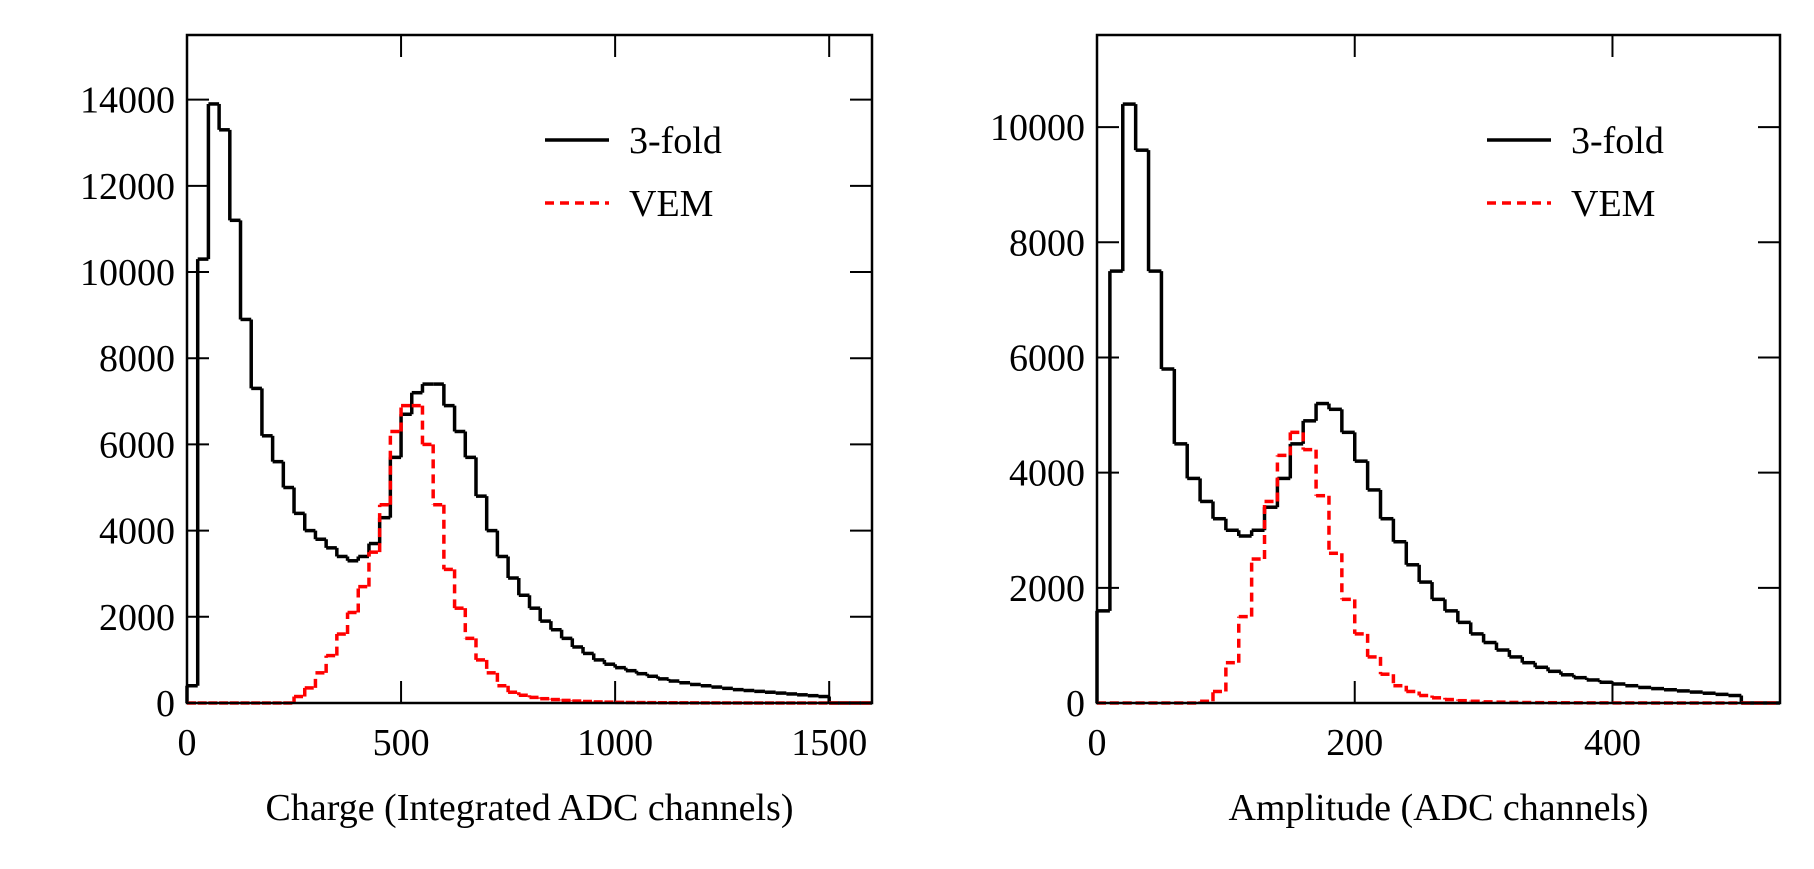 This screenshot has width=1814, height=869. Describe the element at coordinates (127, 187) in the screenshot. I see `y-tick-label: 12000` at that location.